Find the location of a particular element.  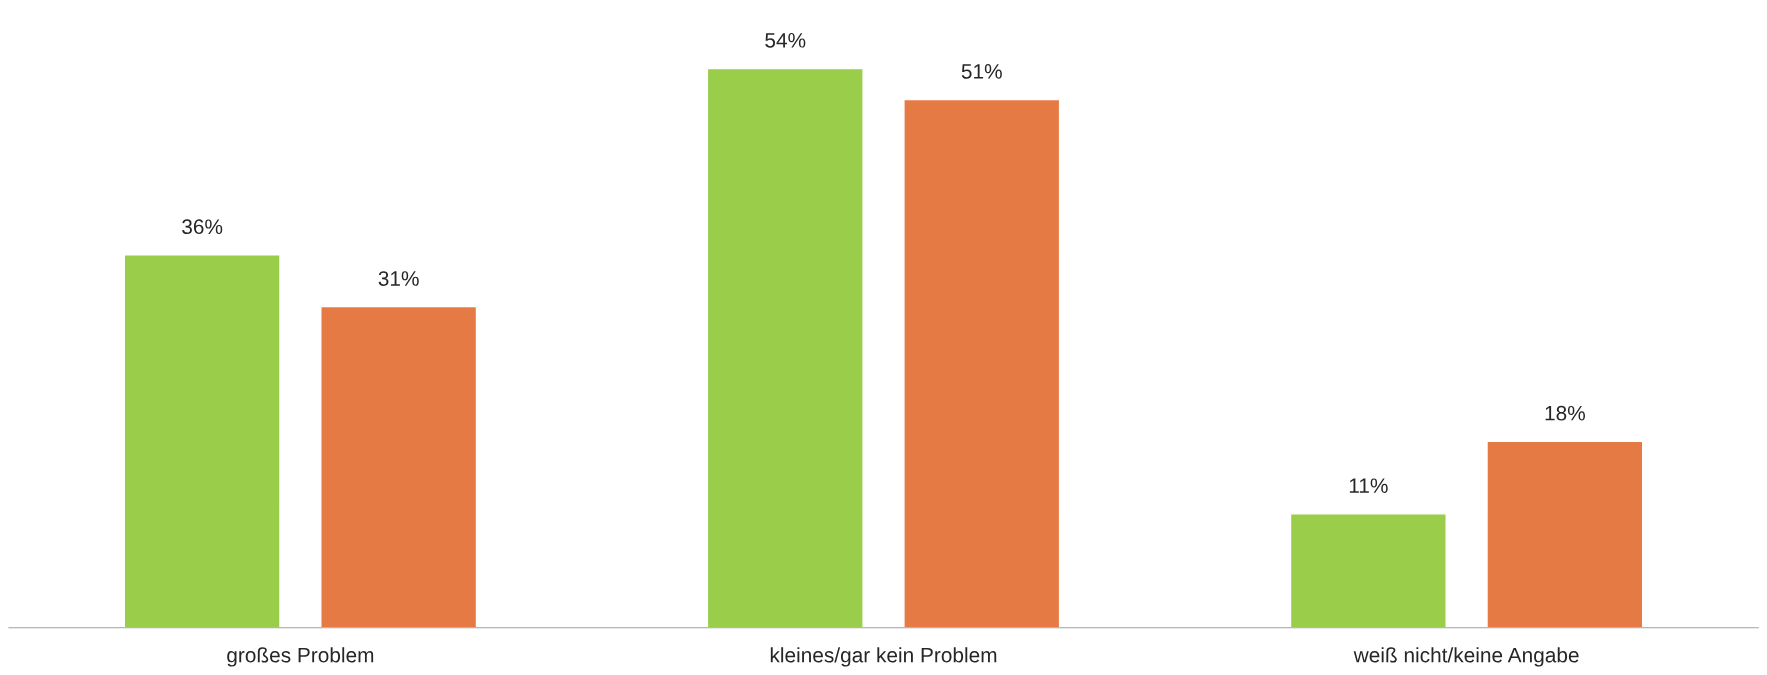

data-label: 11% is located at coordinates (1368, 485).